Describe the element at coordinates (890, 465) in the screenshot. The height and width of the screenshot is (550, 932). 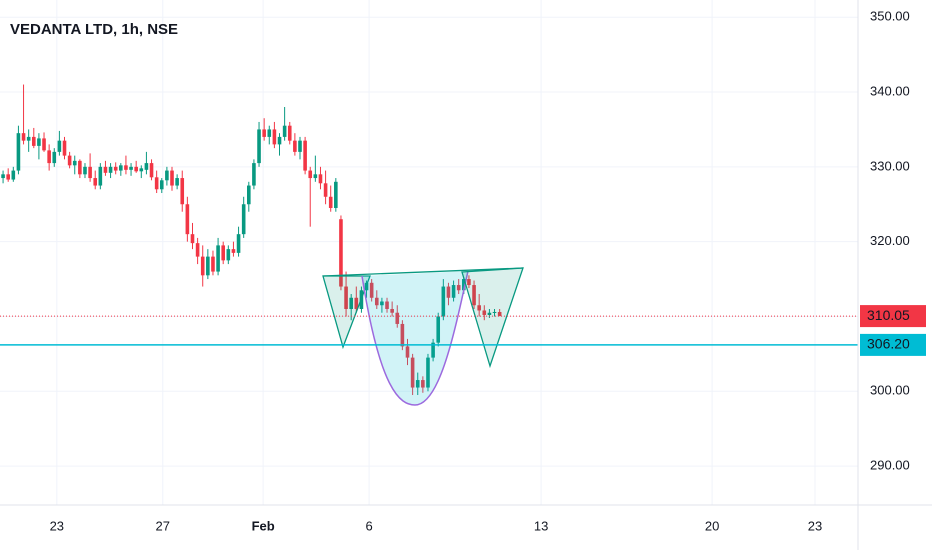
I see `y-tick-label: 290.00` at that location.